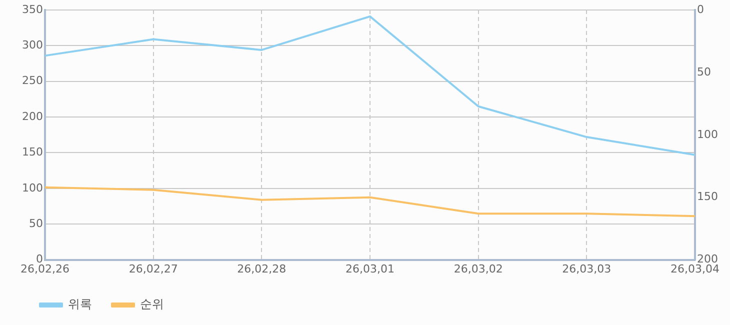 This screenshot has width=730, height=325. What do you see at coordinates (35, 223) in the screenshot?
I see `y-tick-label: 50` at bounding box center [35, 223].